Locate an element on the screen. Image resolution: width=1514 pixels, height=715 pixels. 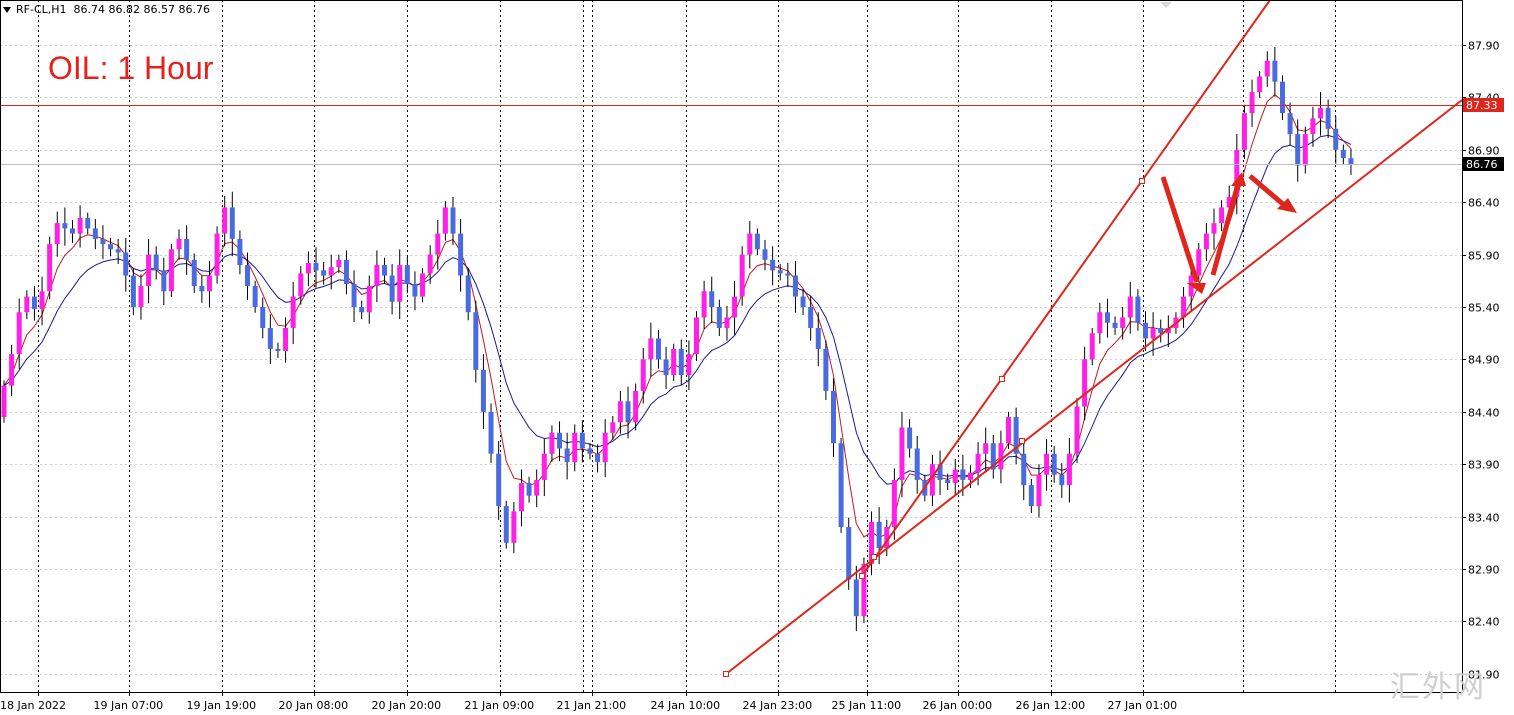
x-tick-label: 26 Jan 12:00 is located at coordinates (1051, 705).